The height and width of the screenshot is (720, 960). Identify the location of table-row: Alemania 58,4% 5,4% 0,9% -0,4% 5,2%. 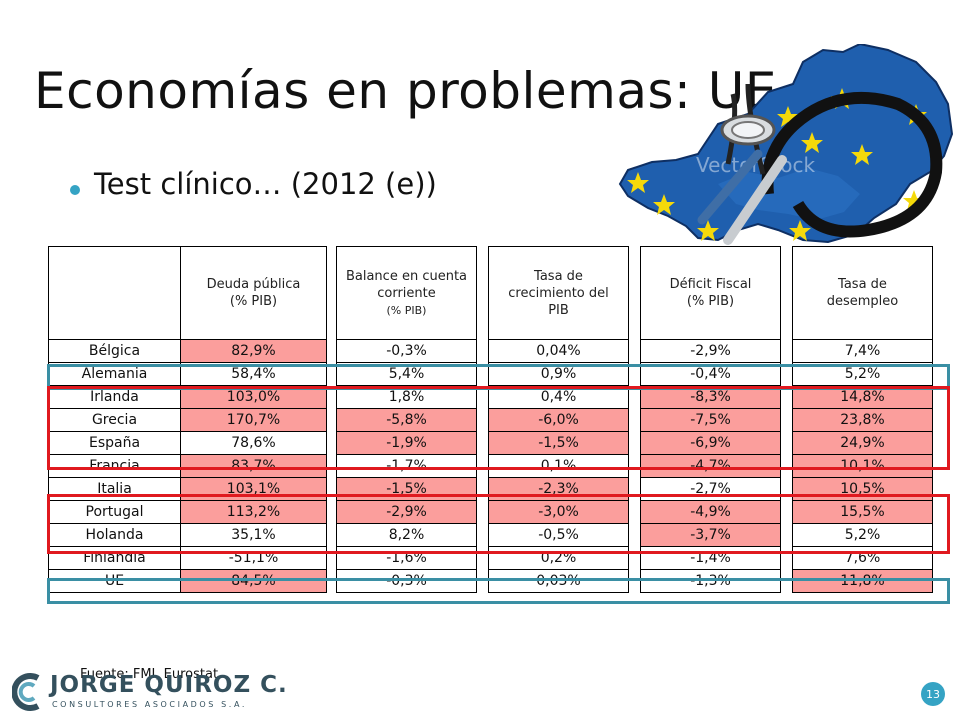
(490, 374).